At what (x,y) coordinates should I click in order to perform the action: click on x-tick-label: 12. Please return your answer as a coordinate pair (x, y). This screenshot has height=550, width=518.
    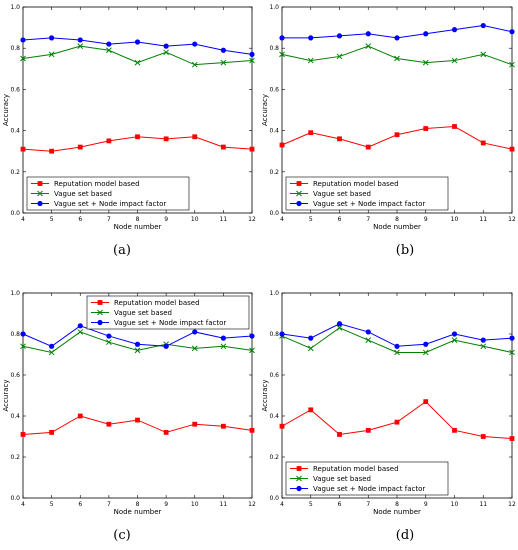
    Looking at the image, I should click on (512, 504).